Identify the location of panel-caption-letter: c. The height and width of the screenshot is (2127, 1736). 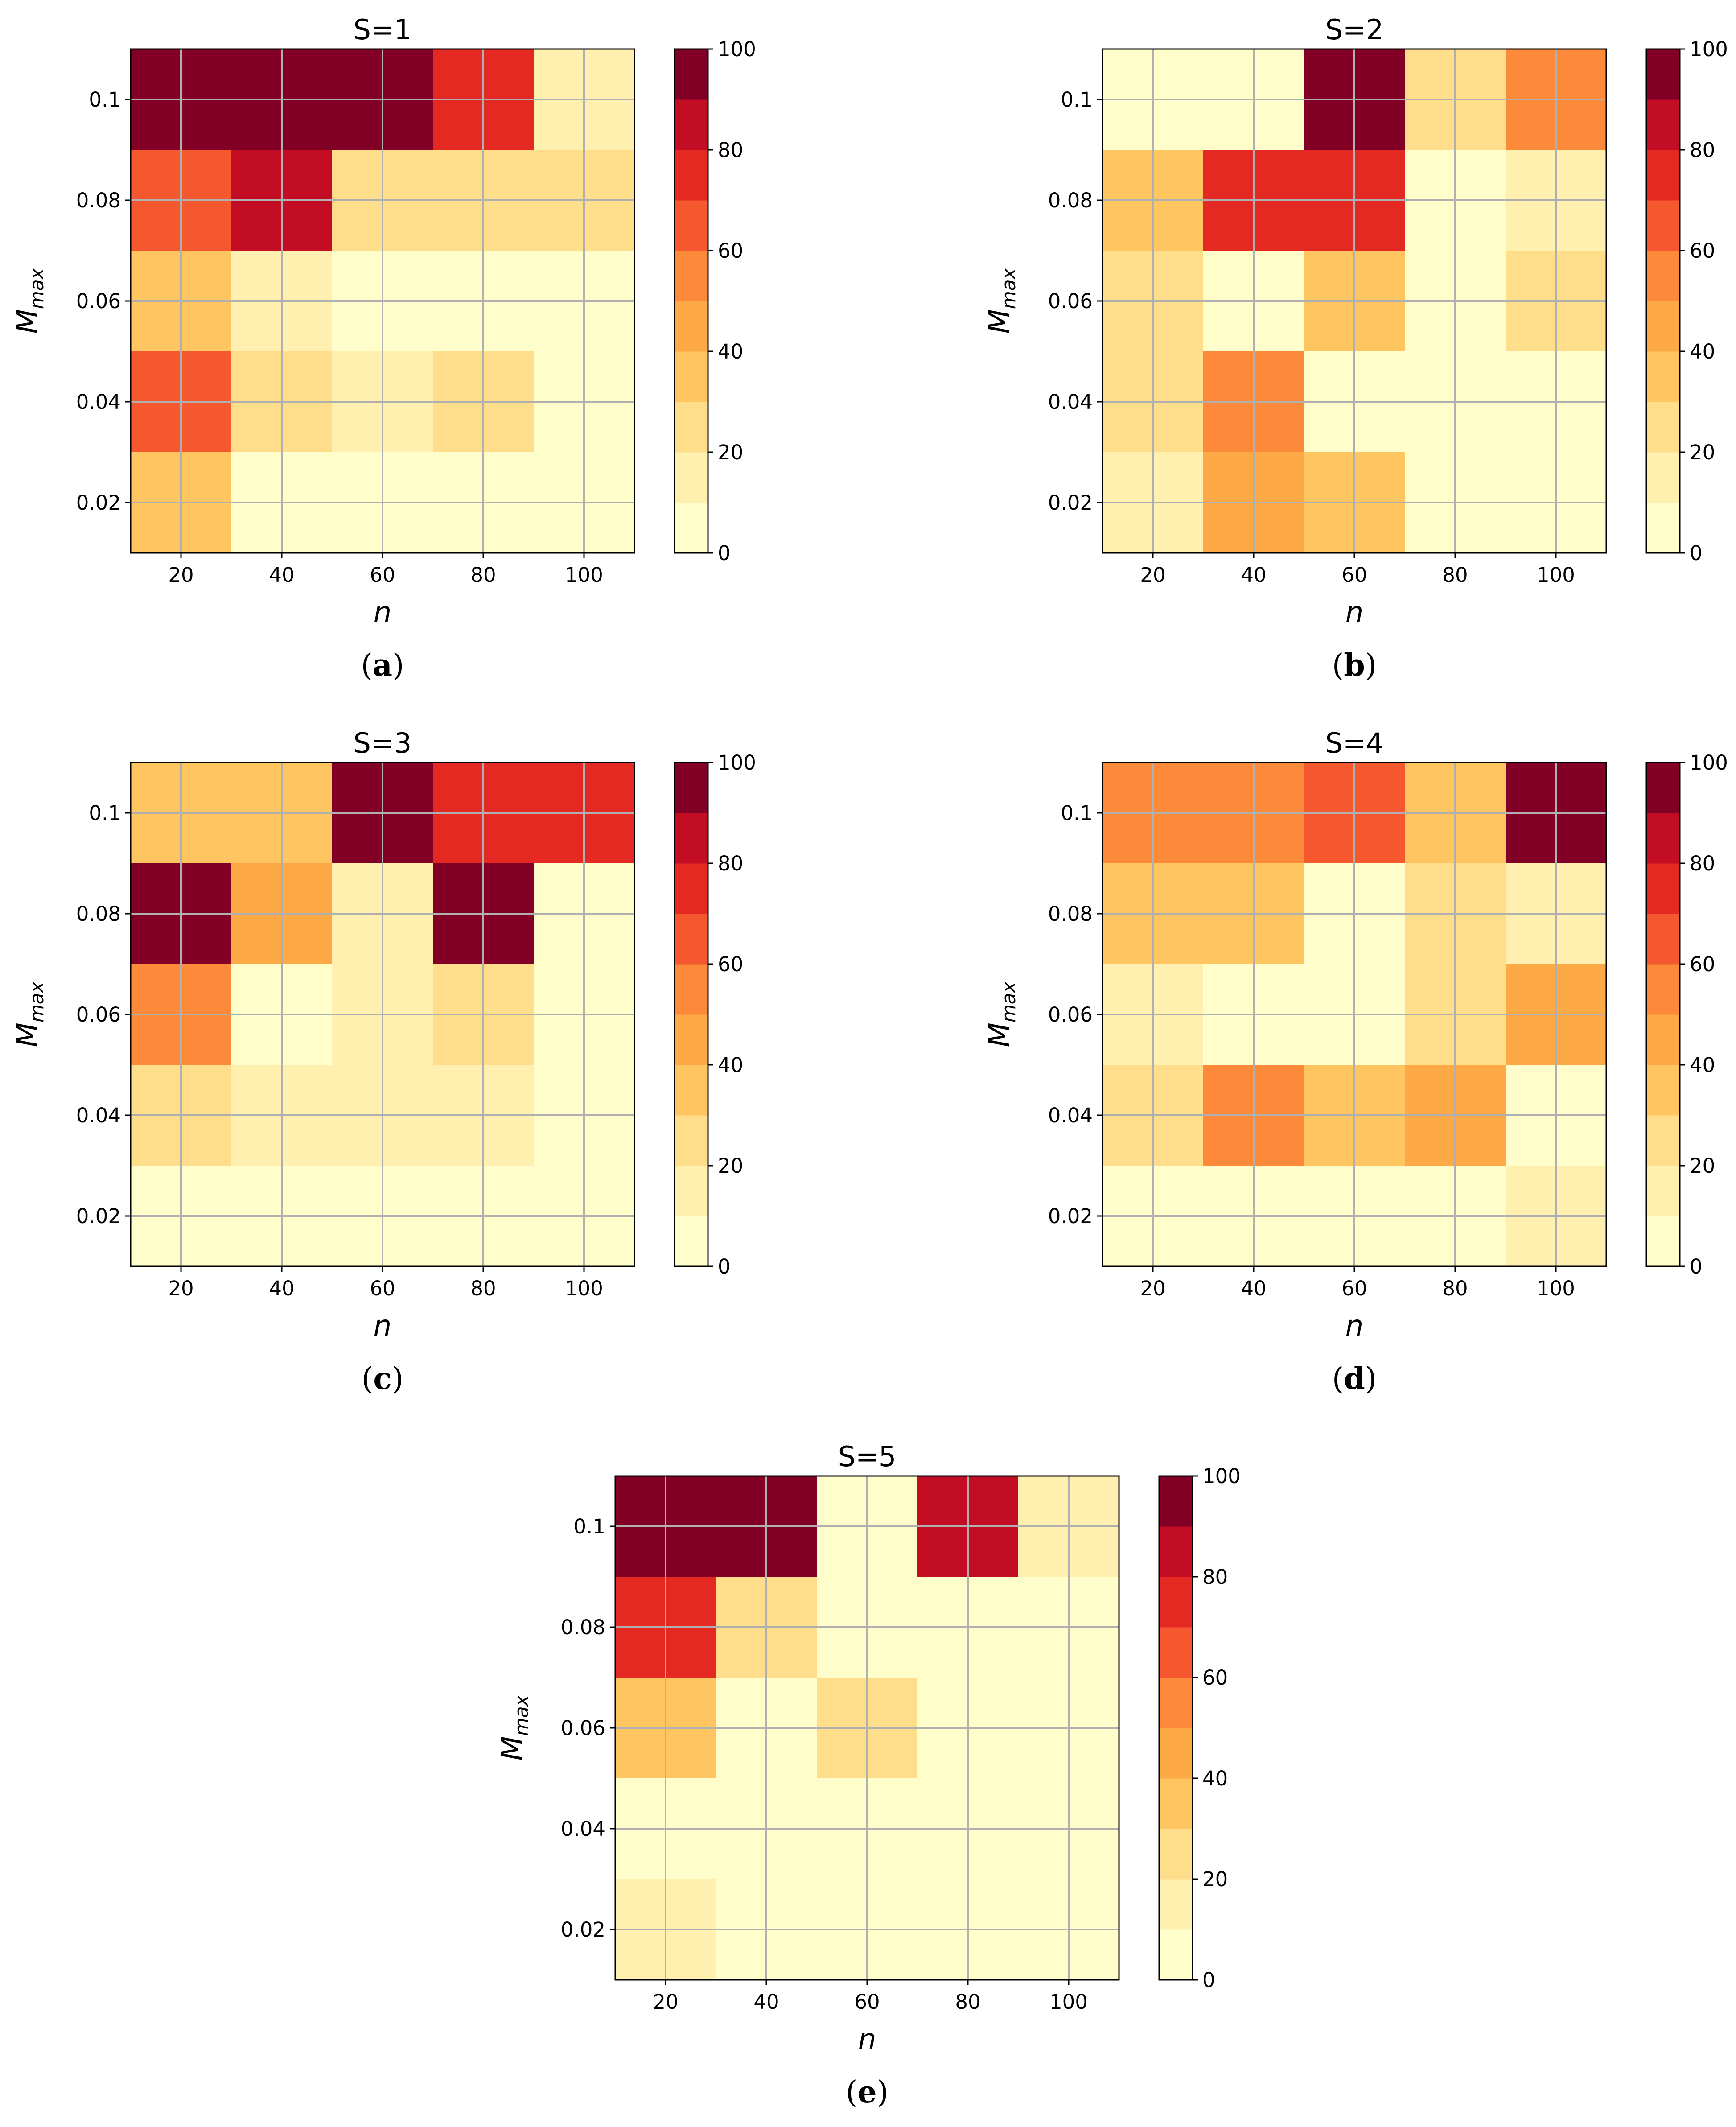
(382, 1379).